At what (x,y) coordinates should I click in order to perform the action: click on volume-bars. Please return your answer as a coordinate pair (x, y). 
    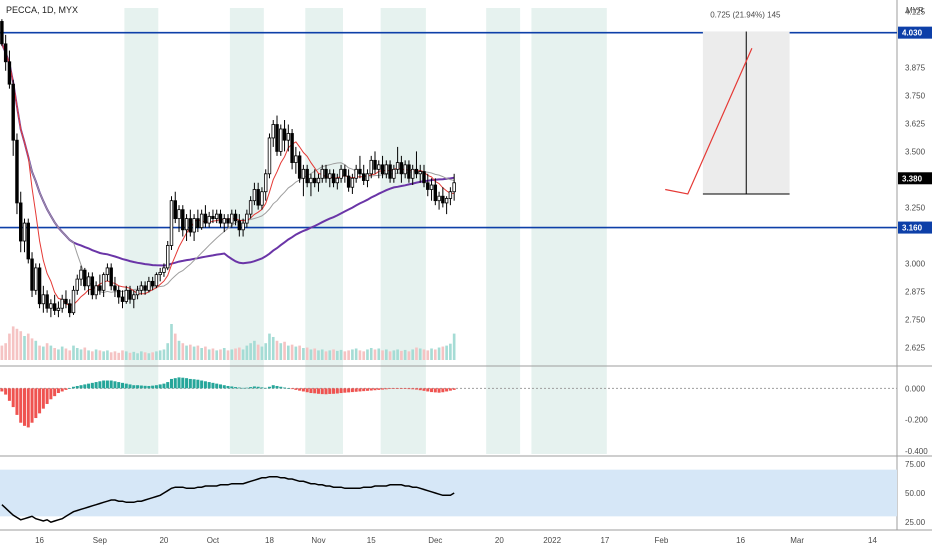
    Looking at the image, I should click on (228, 342).